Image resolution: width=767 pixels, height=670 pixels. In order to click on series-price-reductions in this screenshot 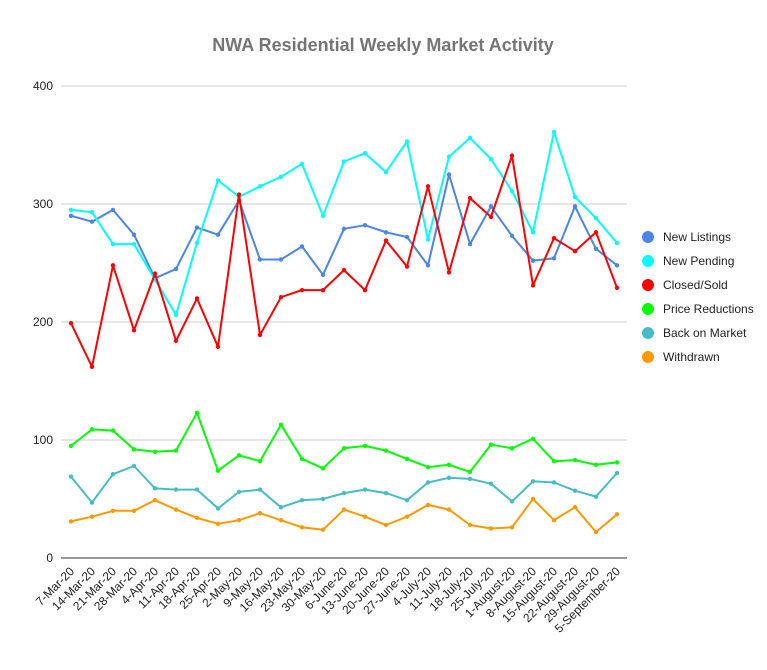, I will do `click(344, 442)`.